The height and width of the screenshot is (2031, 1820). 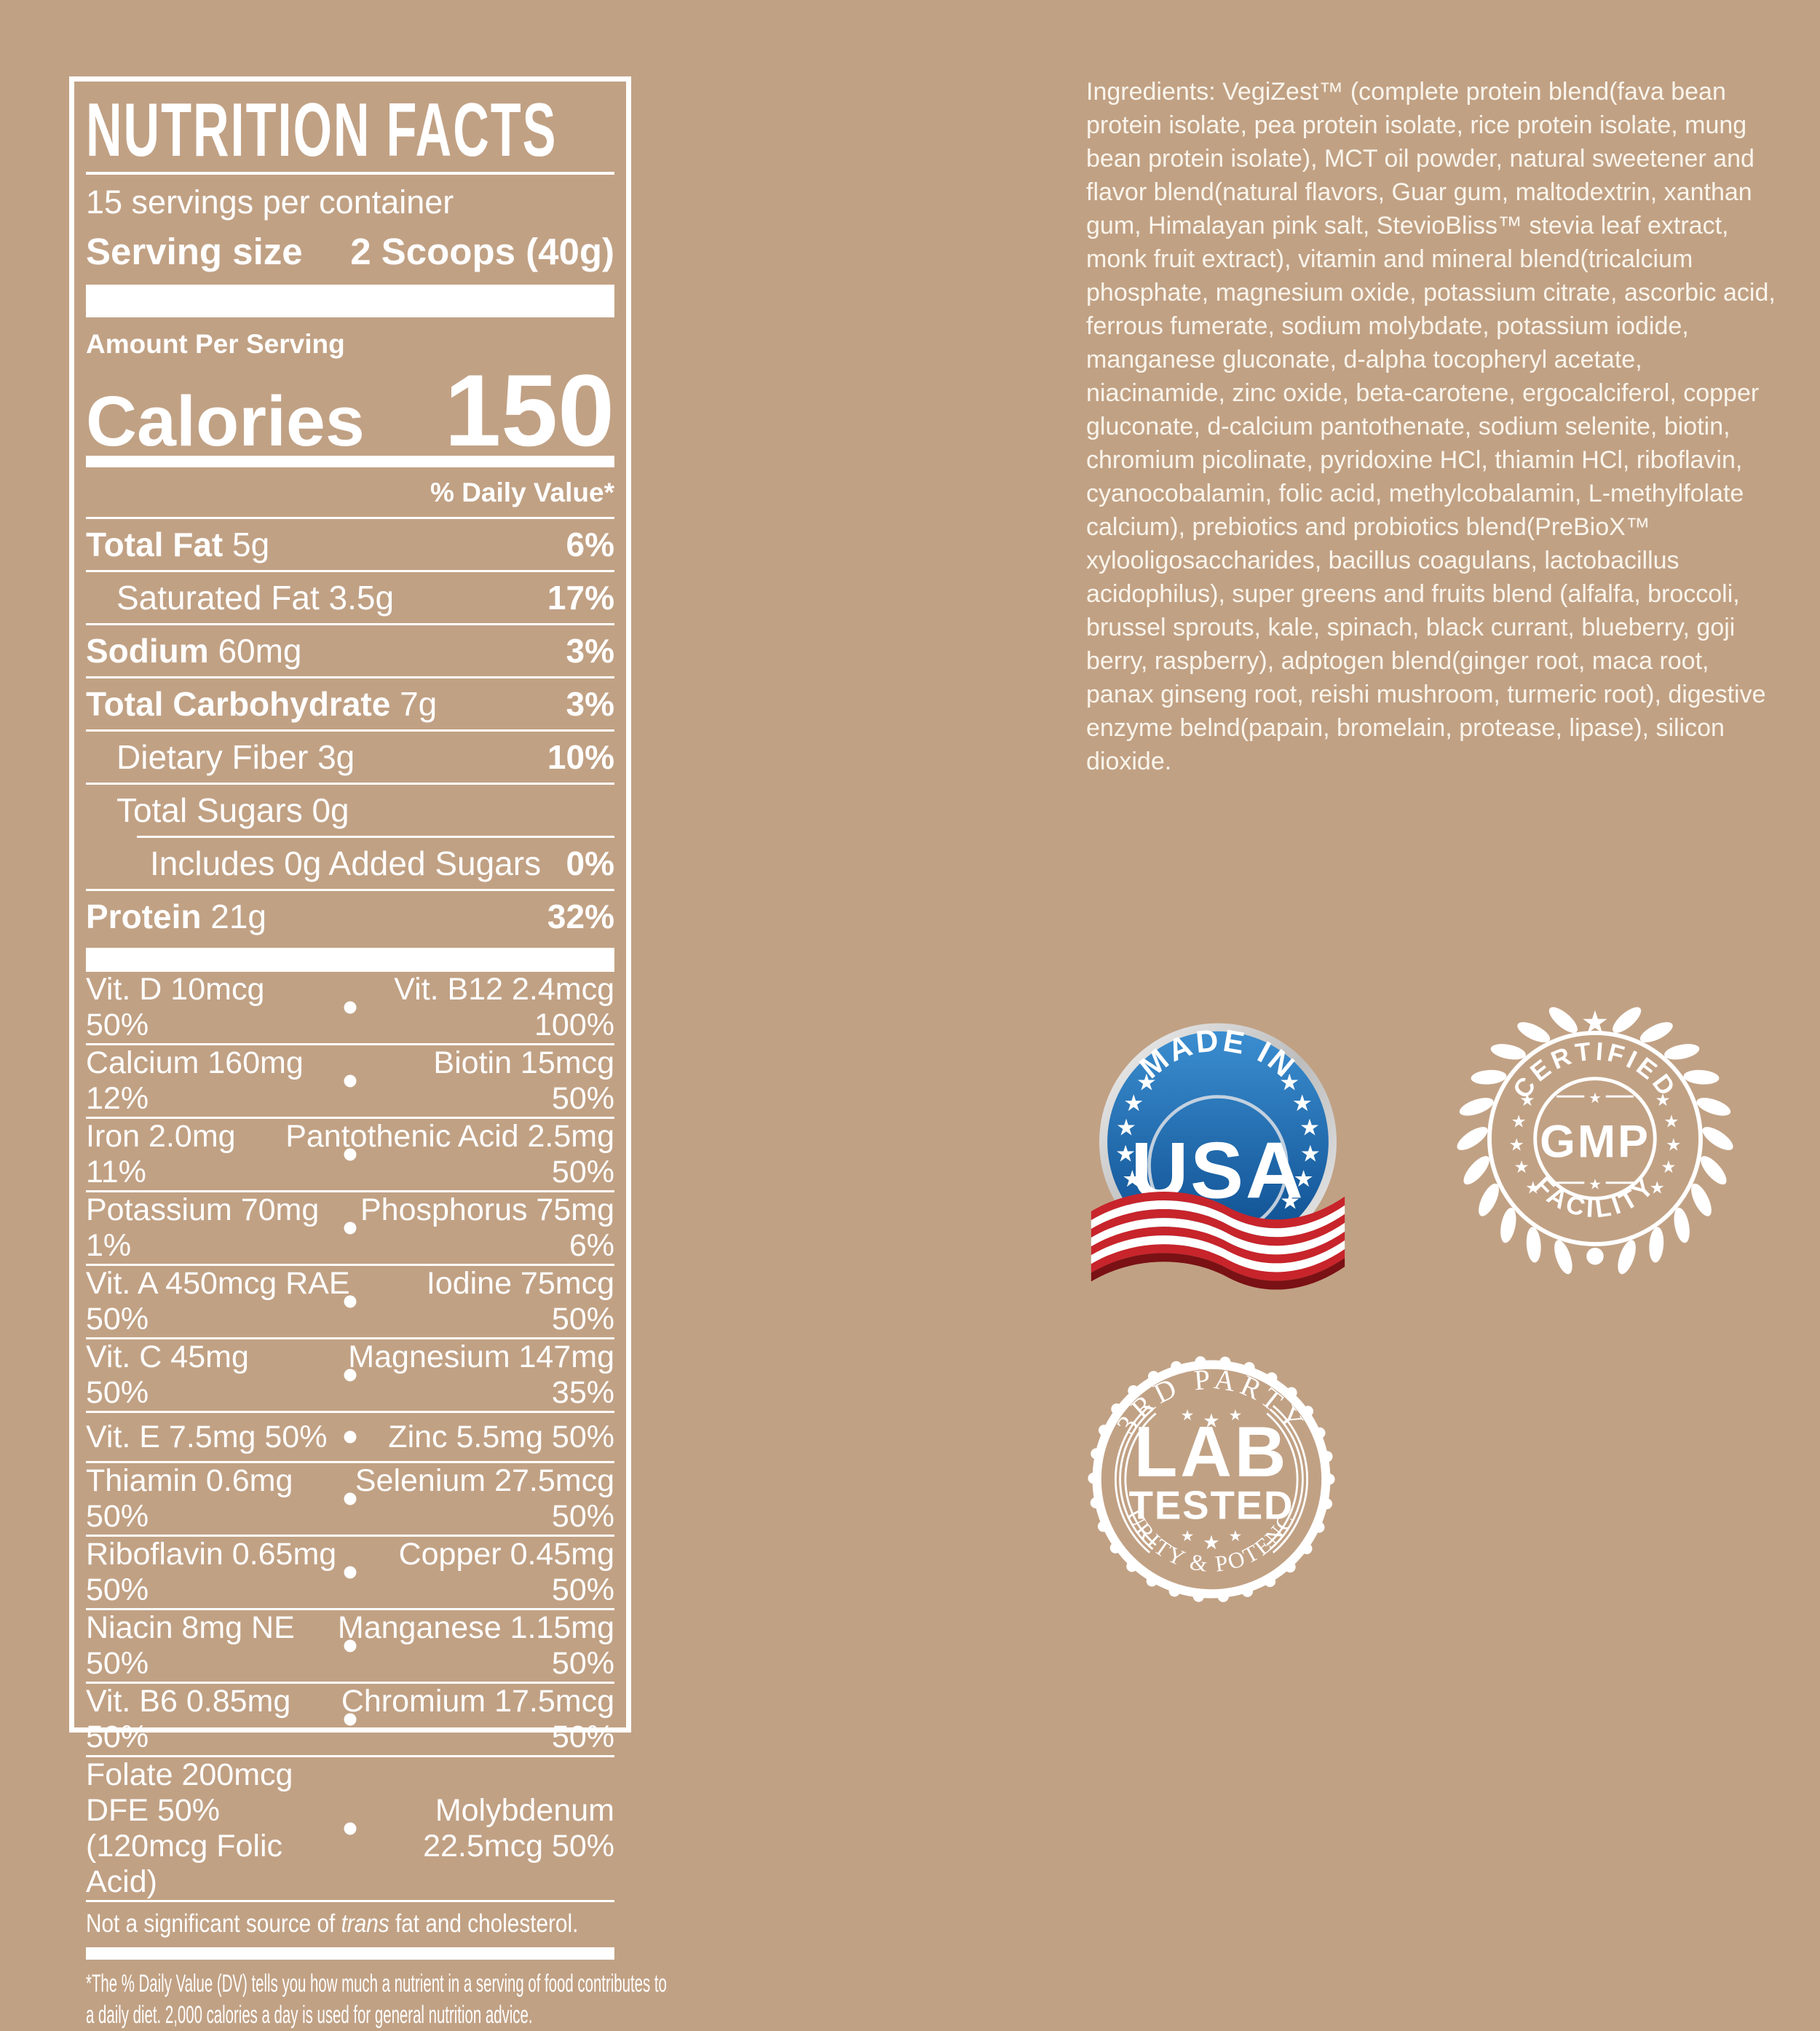 I want to click on nutrient-row: Total Carbohydrate 7g 3%, so click(x=350, y=704).